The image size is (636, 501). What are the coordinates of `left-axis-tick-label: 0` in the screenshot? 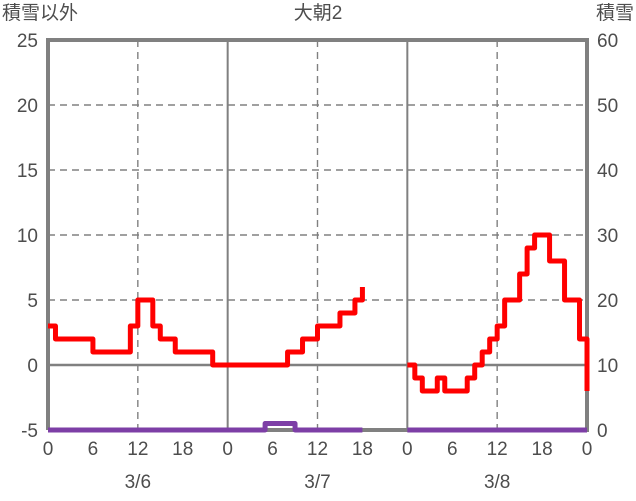 It's located at (32, 366).